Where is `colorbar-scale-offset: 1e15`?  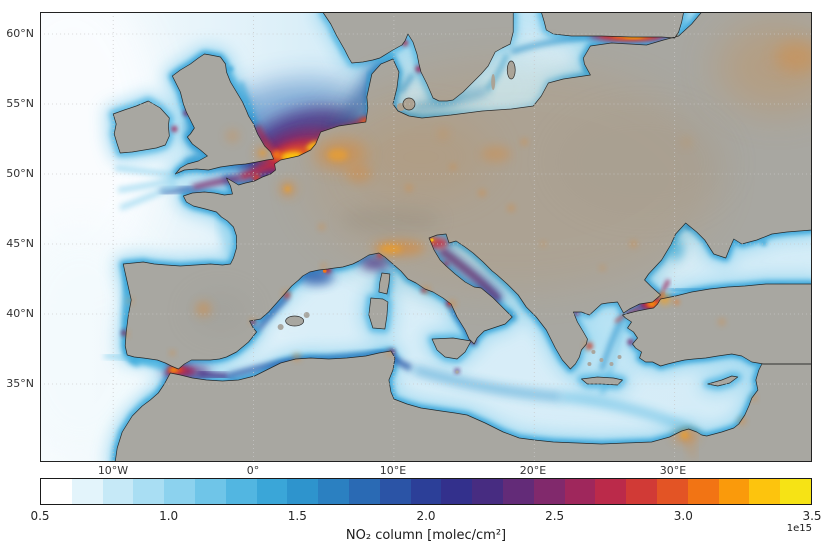 colorbar-scale-offset: 1e15 is located at coordinates (799, 528).